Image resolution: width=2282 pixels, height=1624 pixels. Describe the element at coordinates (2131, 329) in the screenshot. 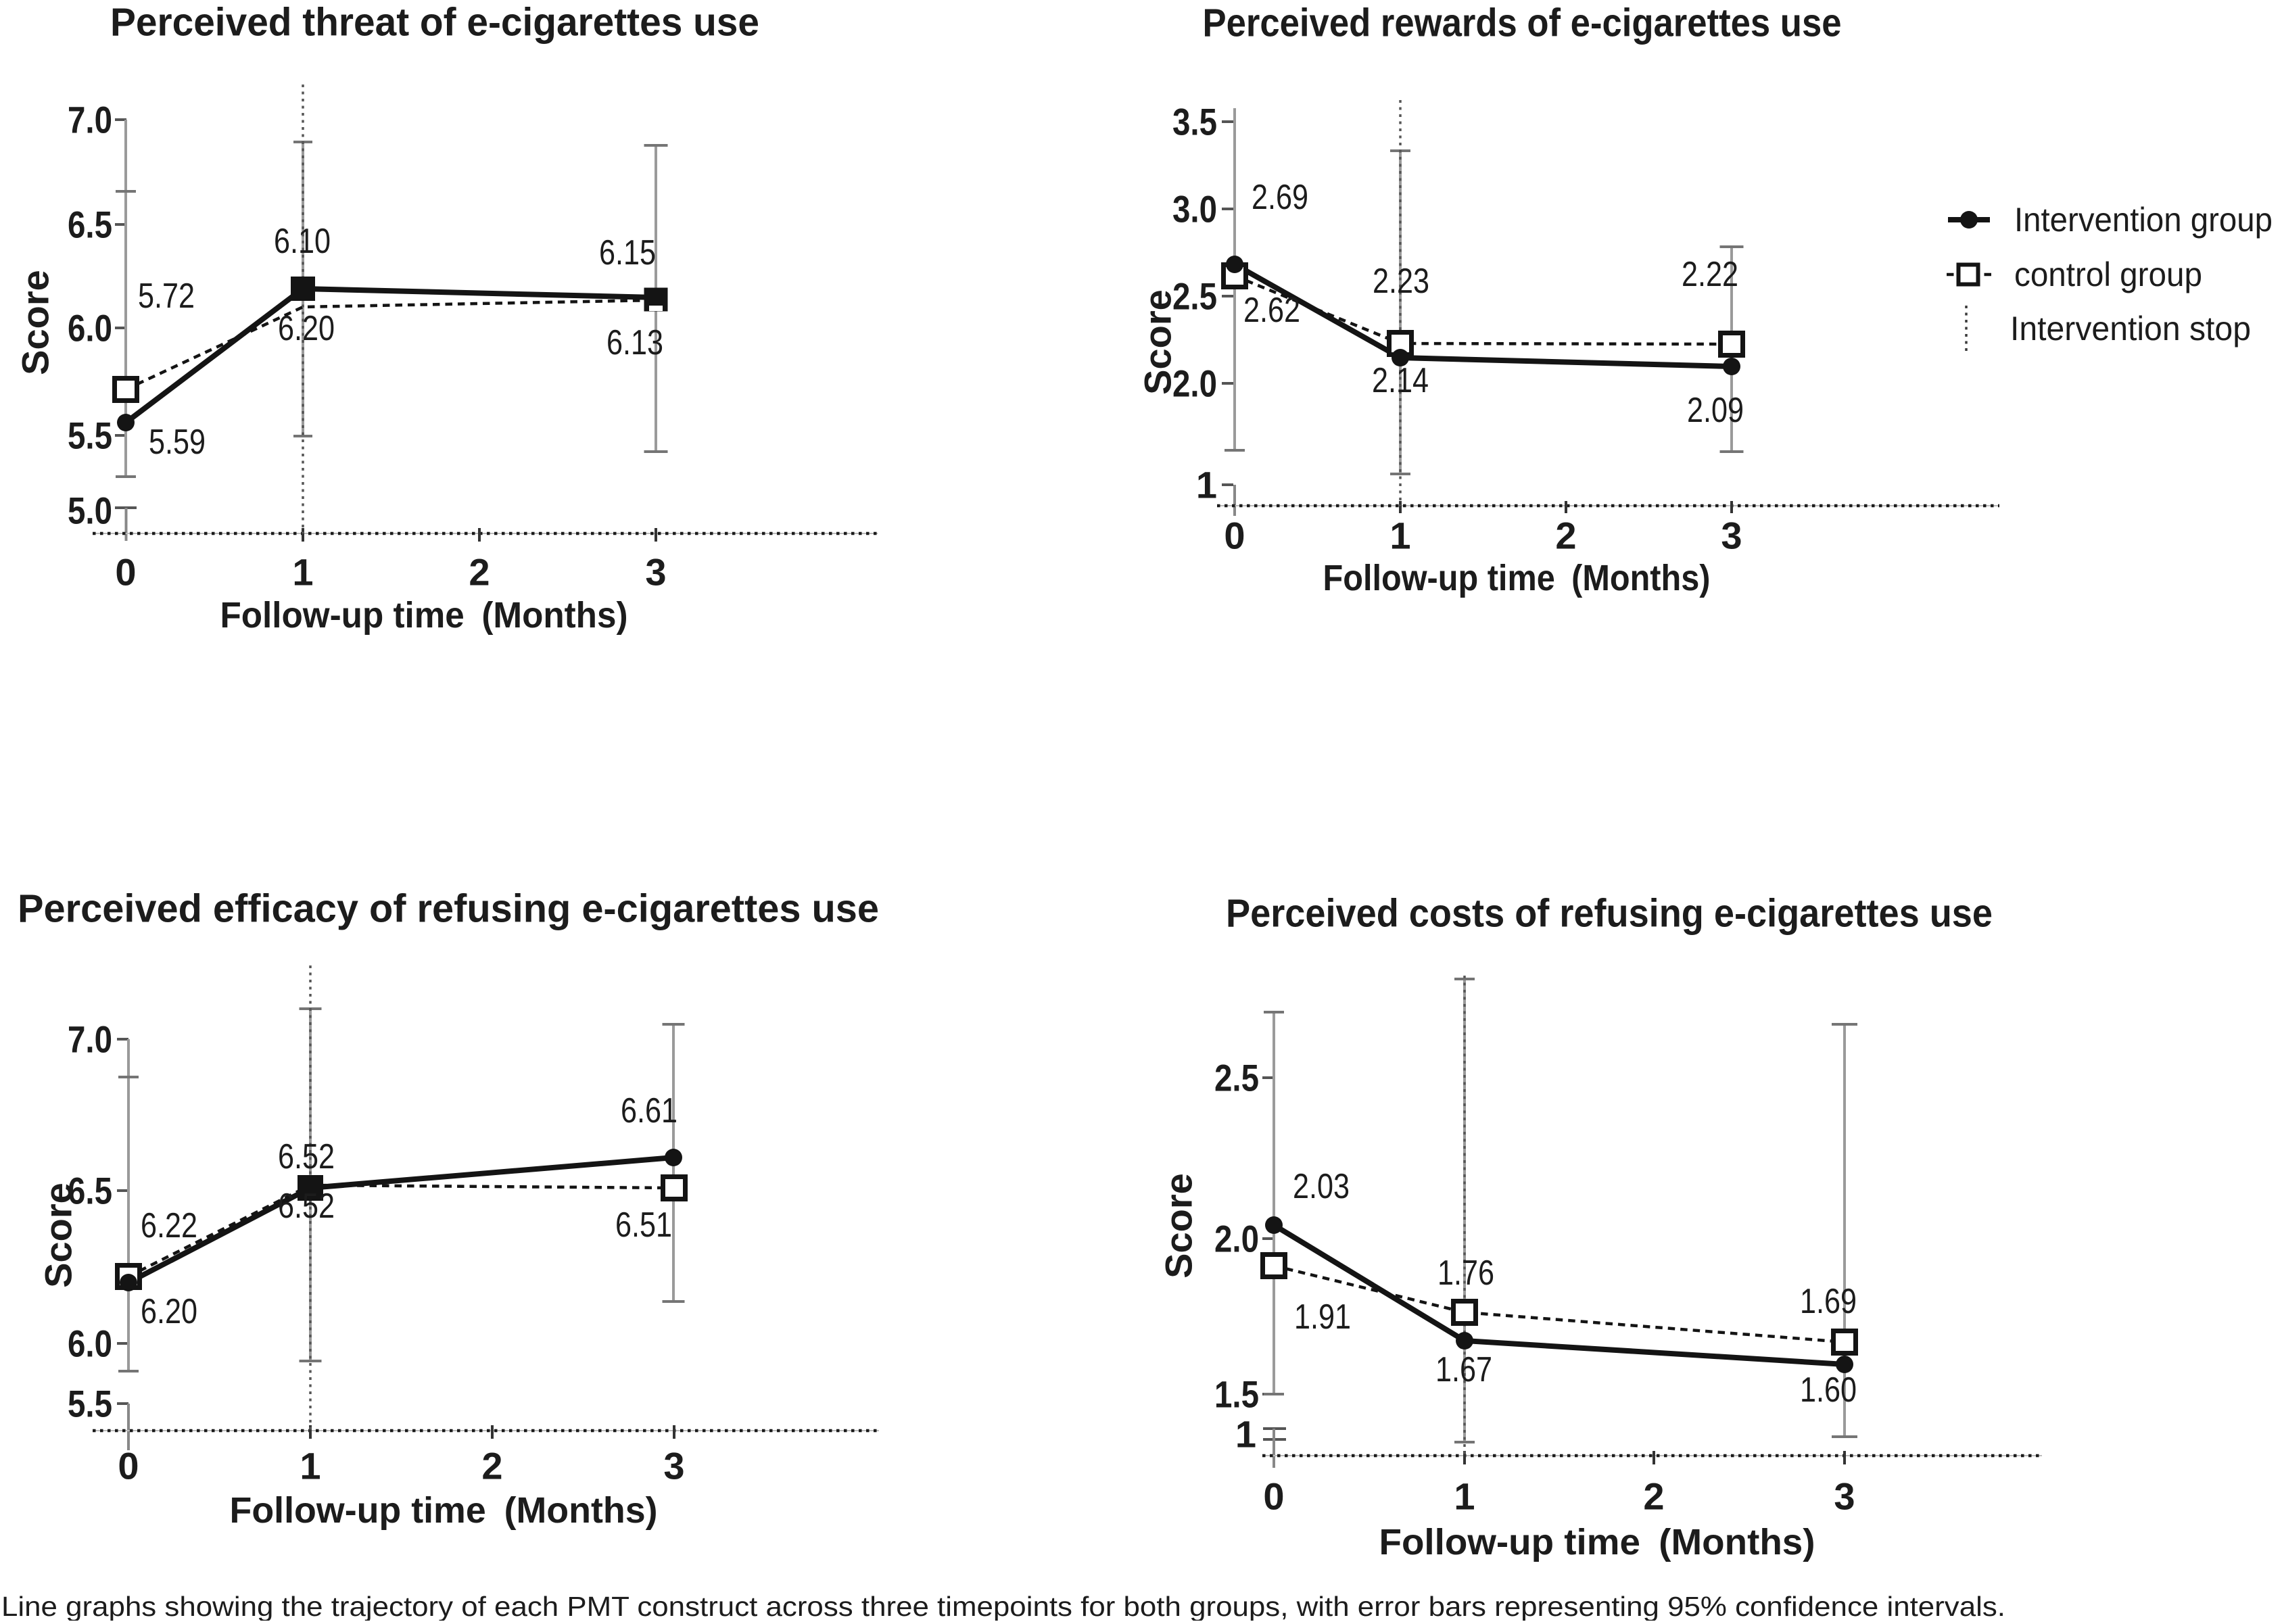

I see `svg-text: Intervention stop` at that location.